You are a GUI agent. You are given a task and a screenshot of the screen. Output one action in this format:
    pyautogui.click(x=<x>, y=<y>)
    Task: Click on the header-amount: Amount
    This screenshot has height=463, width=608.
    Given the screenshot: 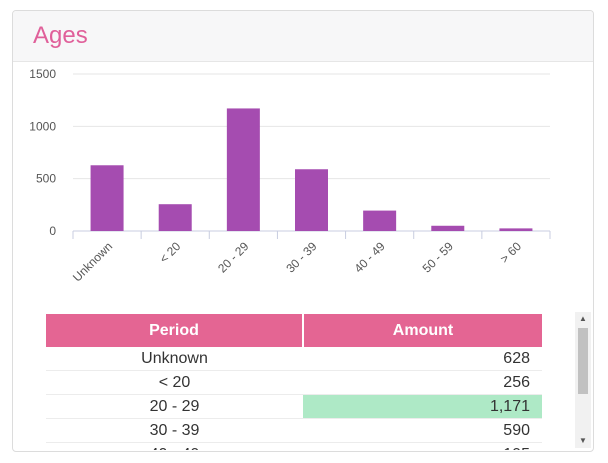 What is the action you would take?
    pyautogui.click(x=422, y=330)
    